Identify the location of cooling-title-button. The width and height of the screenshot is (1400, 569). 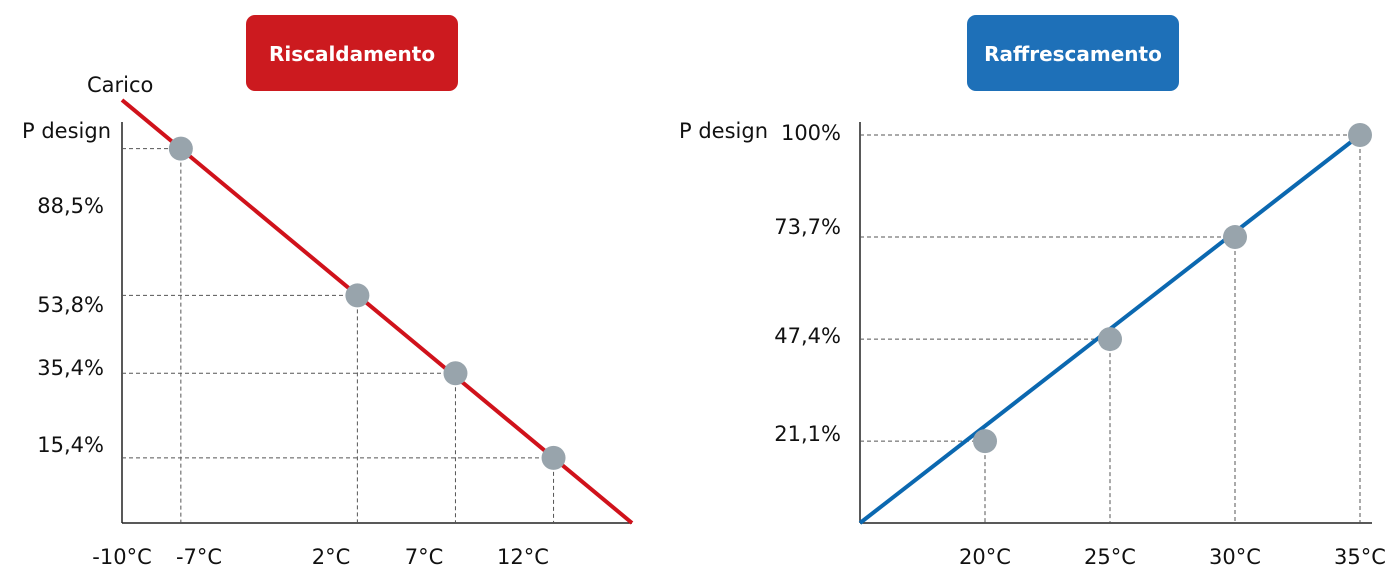
(1073, 53).